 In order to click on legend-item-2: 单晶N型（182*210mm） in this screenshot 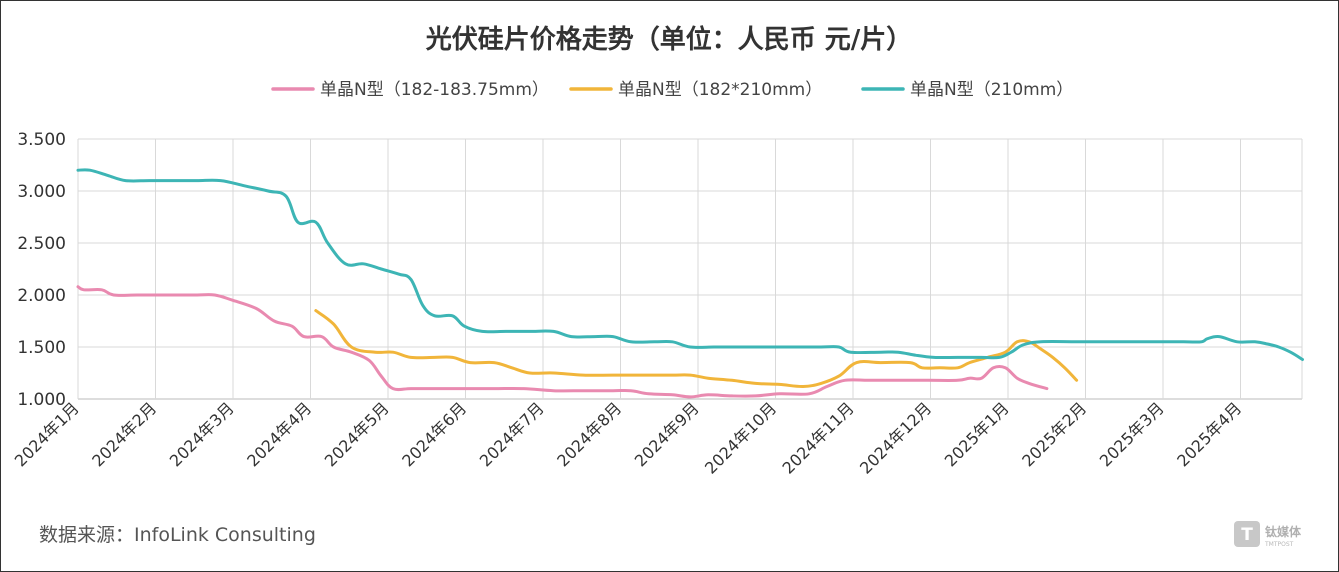, I will do `click(695, 90)`.